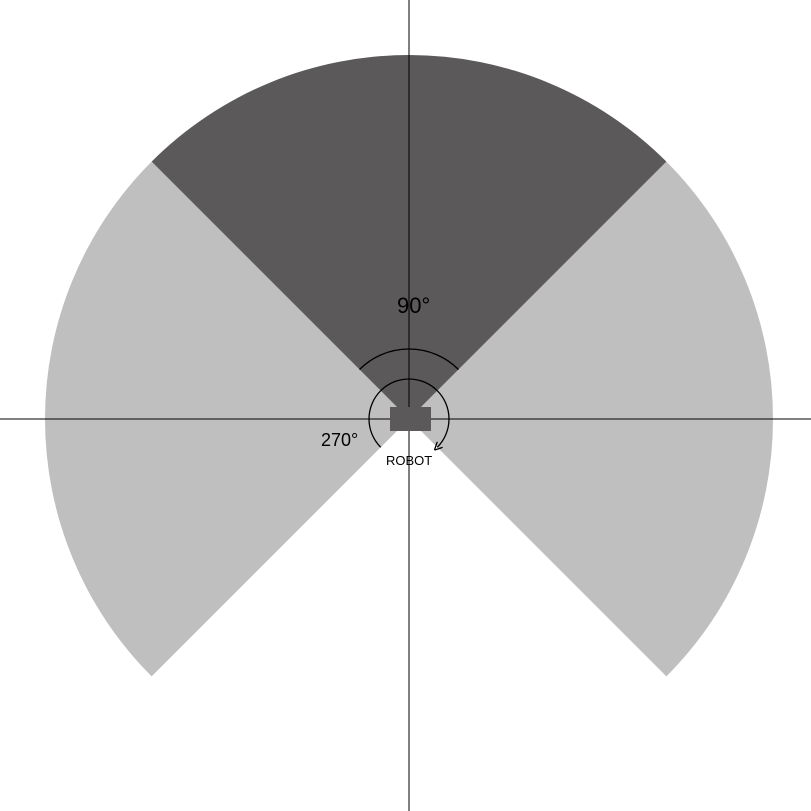 Image resolution: width=811 pixels, height=811 pixels. Describe the element at coordinates (339, 440) in the screenshot. I see `rear-angle-label: 270°` at that location.